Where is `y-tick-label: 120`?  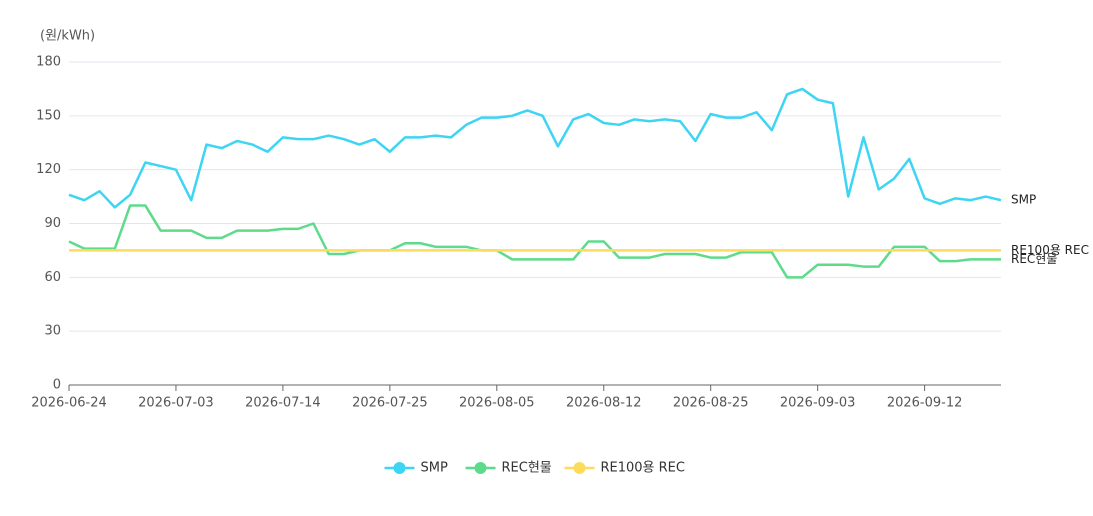 y-tick-label: 120 is located at coordinates (48, 169).